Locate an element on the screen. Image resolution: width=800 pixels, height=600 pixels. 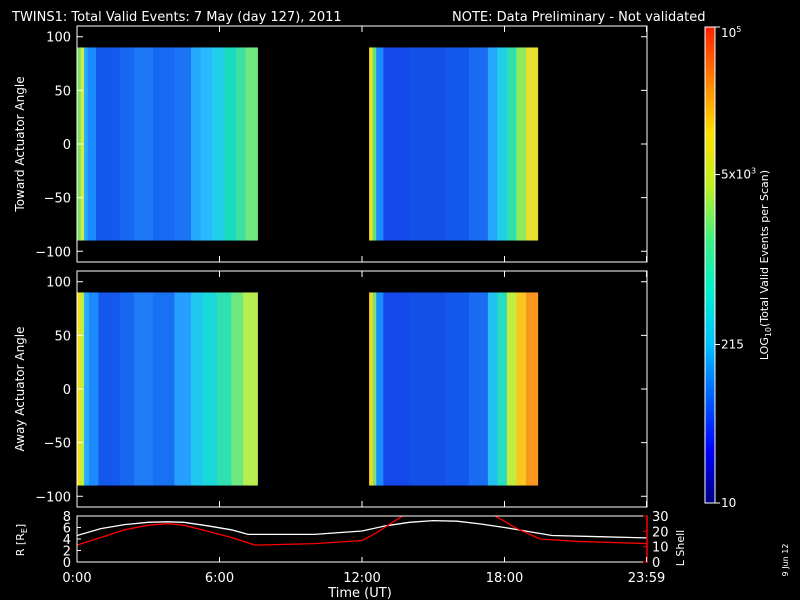
colorbar-label: LOG10(Total Valid Events per Scan) is located at coordinates (765, 265).